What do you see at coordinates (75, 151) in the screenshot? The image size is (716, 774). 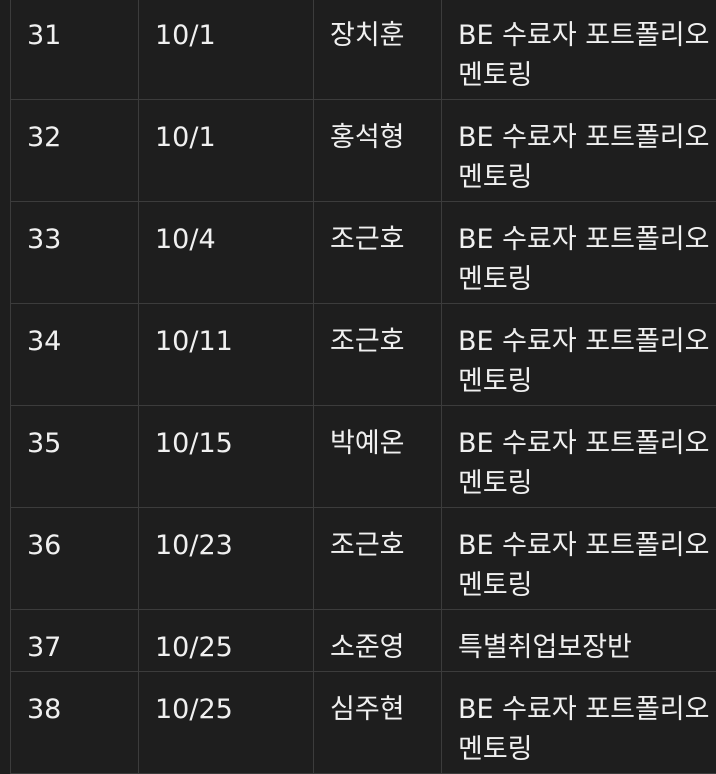 I see `row-number-cell: 32` at bounding box center [75, 151].